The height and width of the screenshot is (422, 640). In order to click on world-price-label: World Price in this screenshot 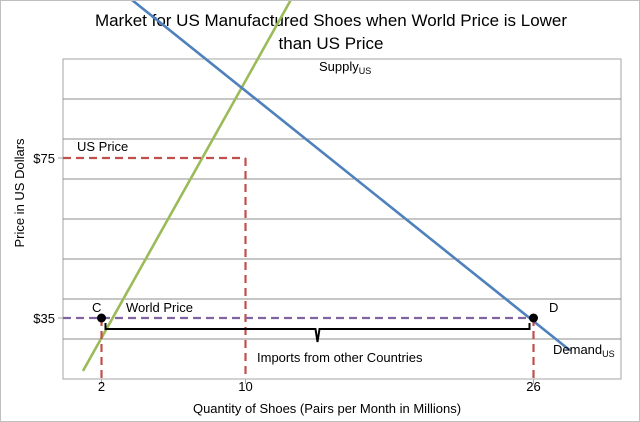, I will do `click(159, 307)`.